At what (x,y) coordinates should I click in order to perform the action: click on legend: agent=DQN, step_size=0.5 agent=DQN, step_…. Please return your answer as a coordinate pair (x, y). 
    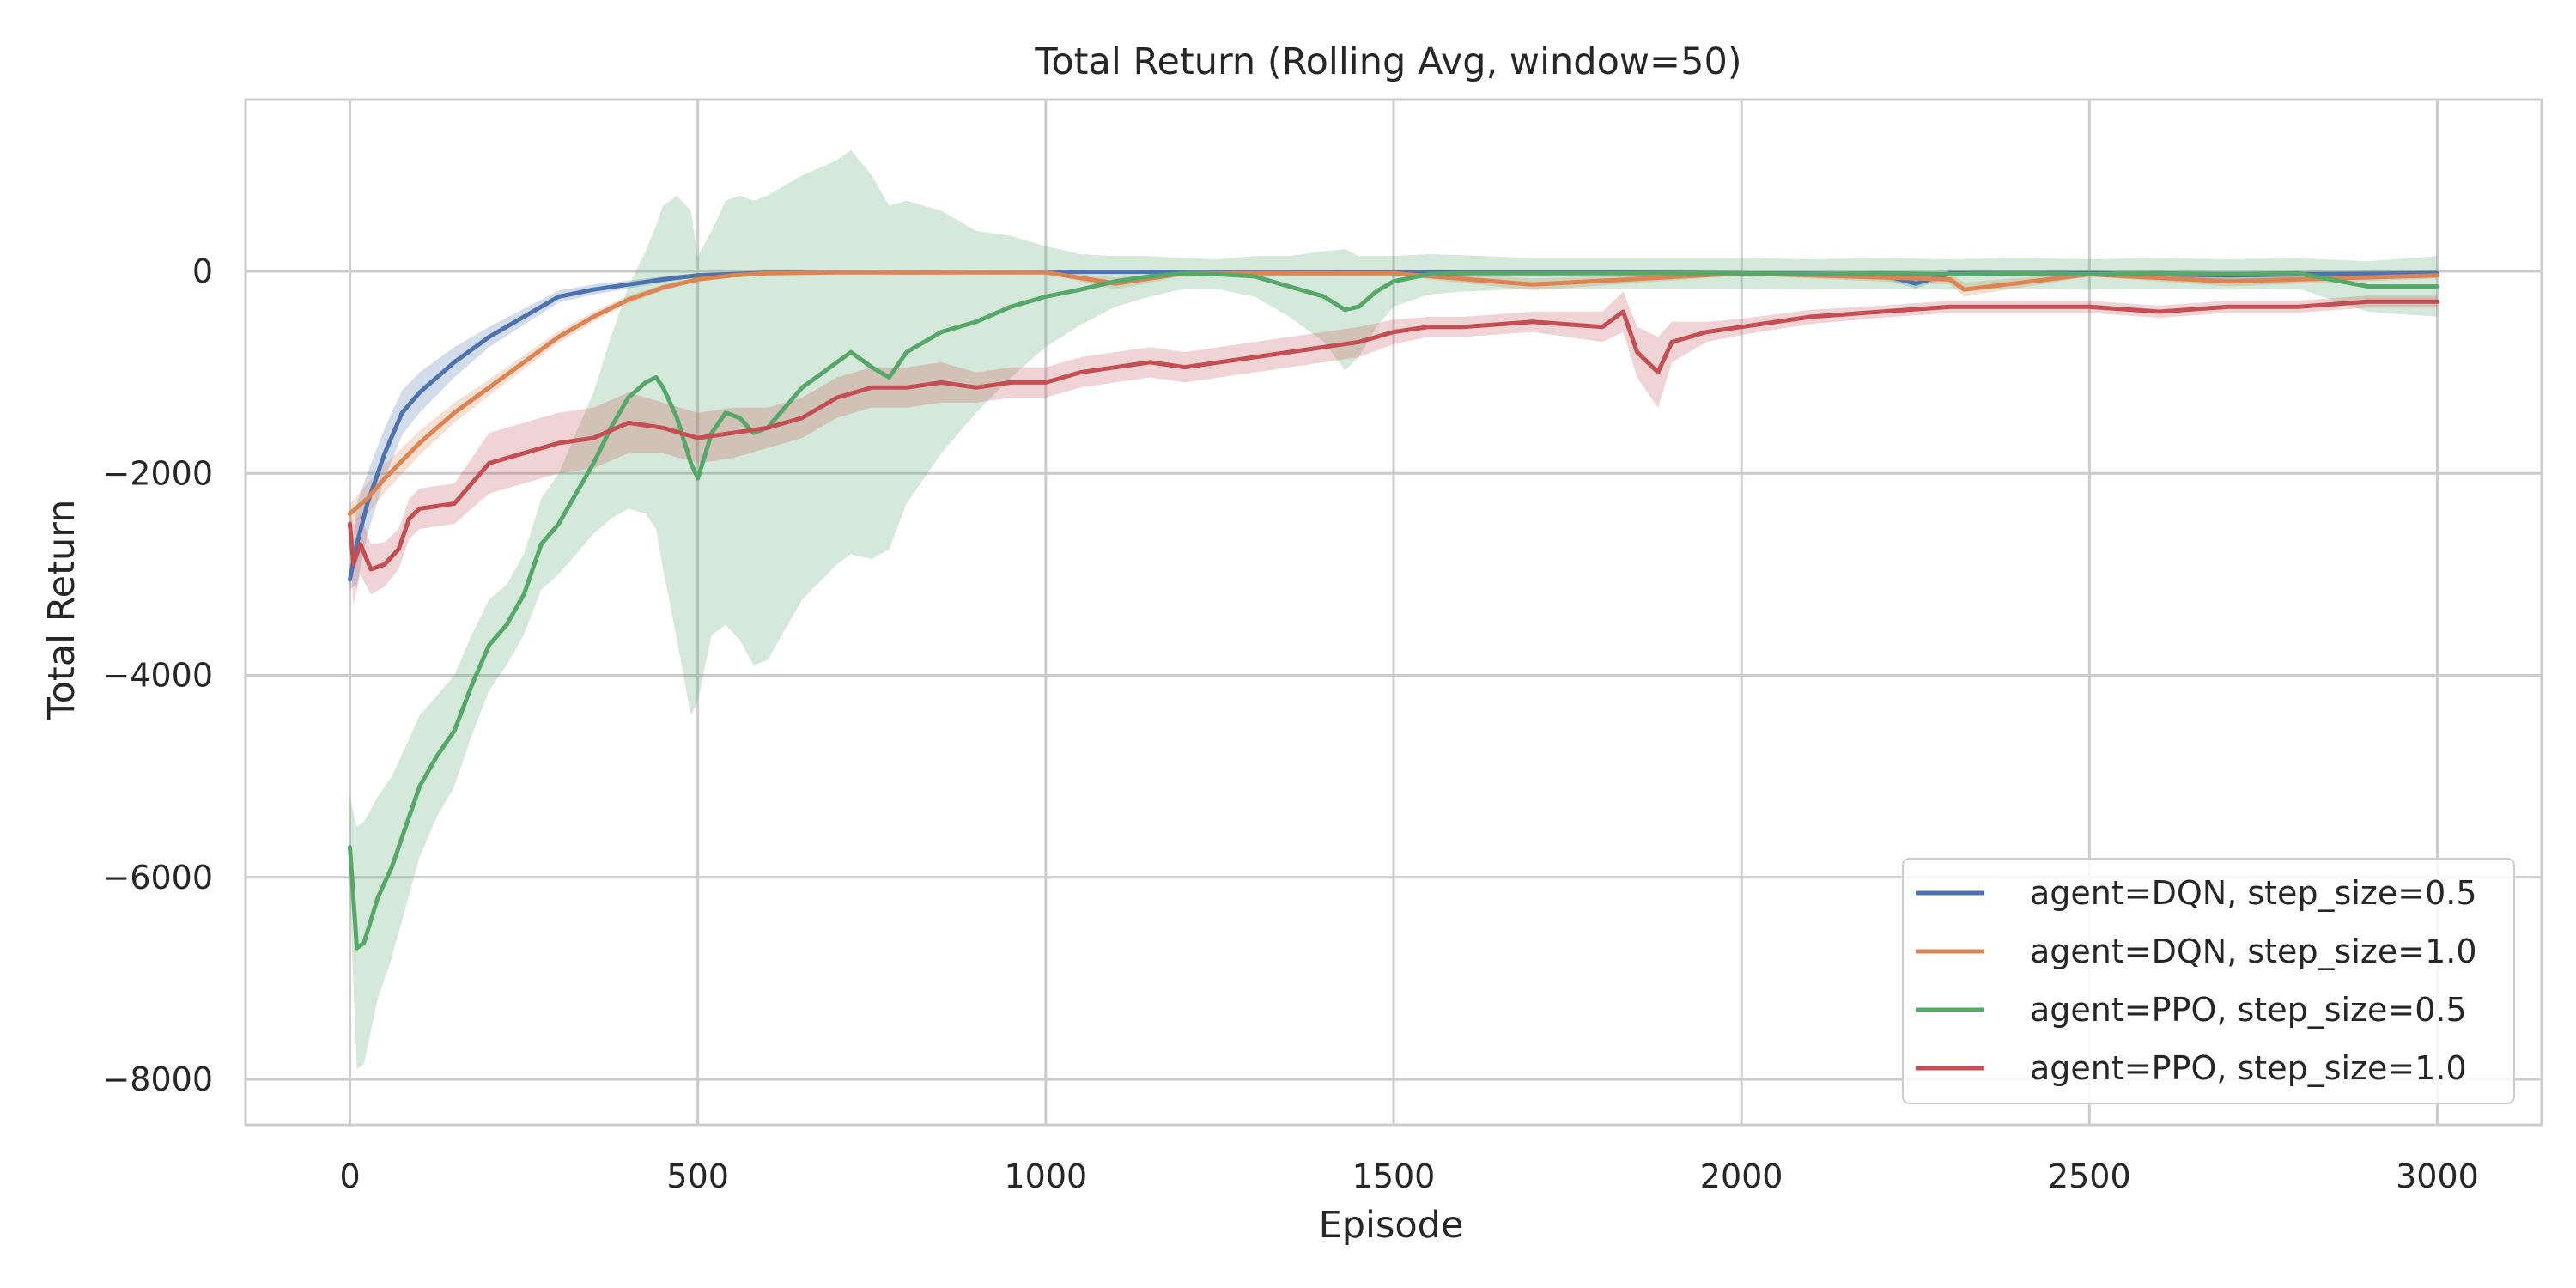
    Looking at the image, I should click on (2208, 981).